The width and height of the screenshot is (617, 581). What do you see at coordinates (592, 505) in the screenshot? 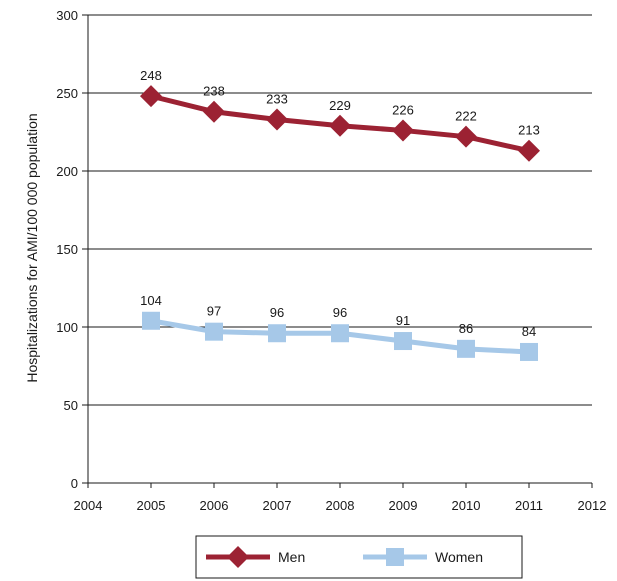
I see `x-tick-label: 2012` at bounding box center [592, 505].